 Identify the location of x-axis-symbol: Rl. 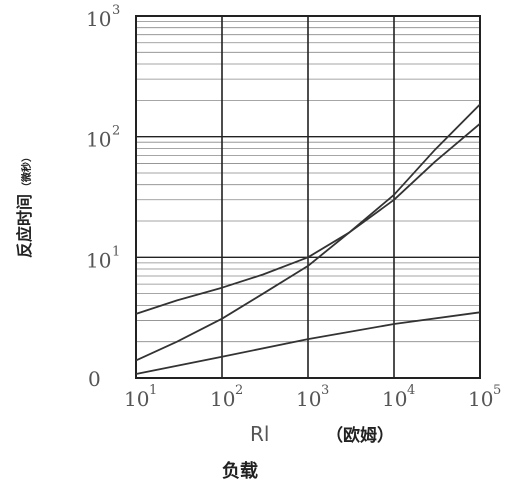
(259, 434).